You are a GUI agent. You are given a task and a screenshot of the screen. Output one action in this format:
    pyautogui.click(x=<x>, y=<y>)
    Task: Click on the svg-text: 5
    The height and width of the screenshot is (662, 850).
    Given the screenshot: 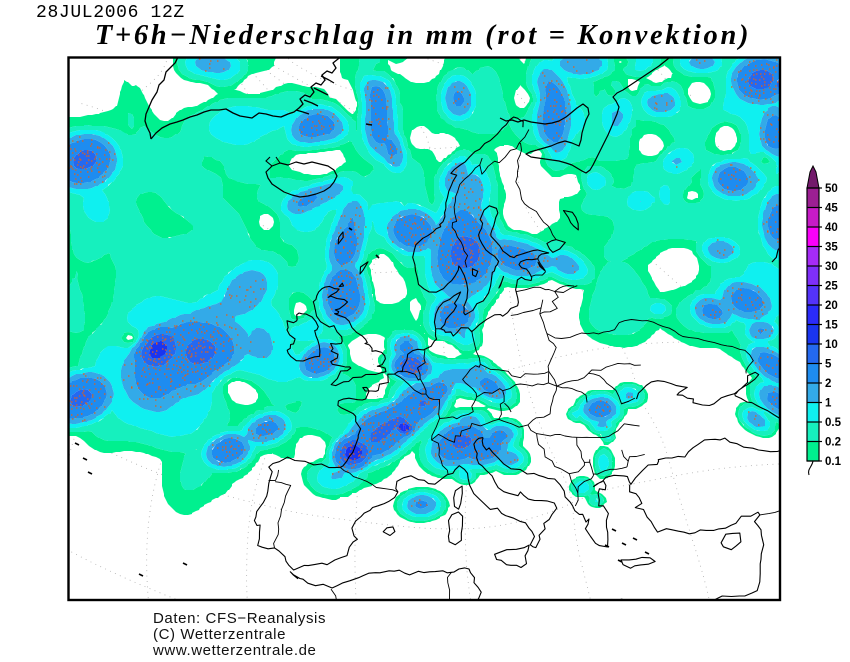 What is the action you would take?
    pyautogui.click(x=828, y=365)
    